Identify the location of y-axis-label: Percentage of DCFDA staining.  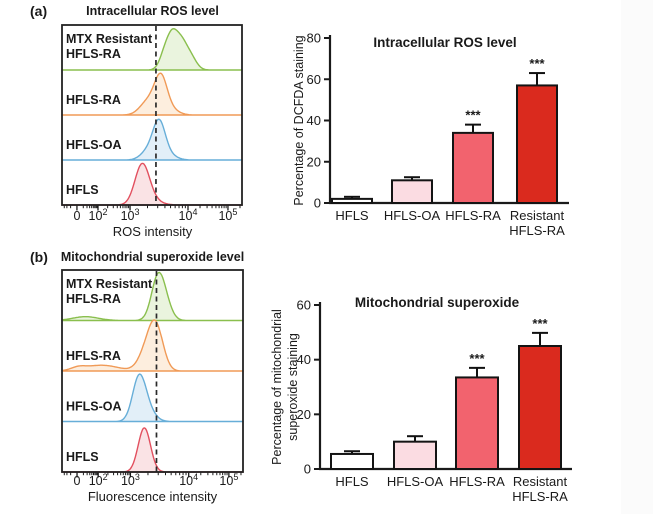
(299, 120).